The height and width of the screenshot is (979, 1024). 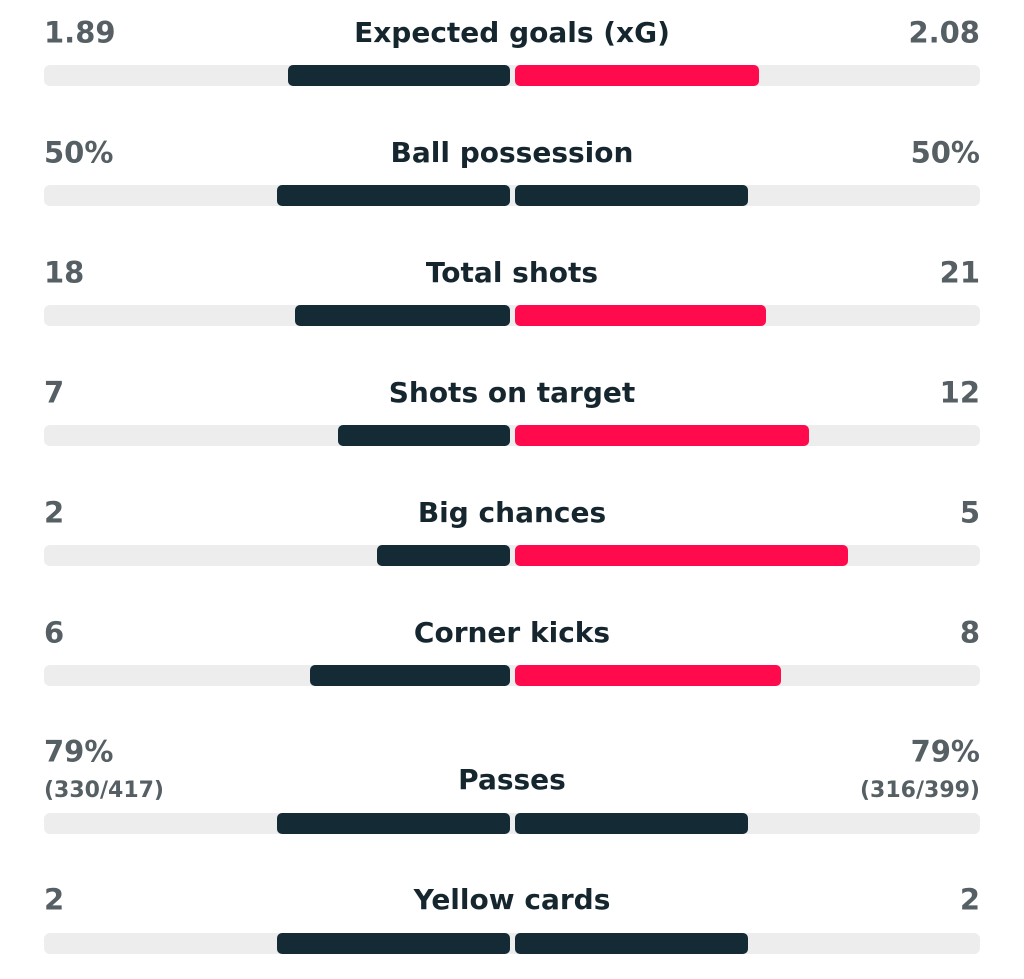 What do you see at coordinates (945, 152) in the screenshot?
I see `away-value: 50%` at bounding box center [945, 152].